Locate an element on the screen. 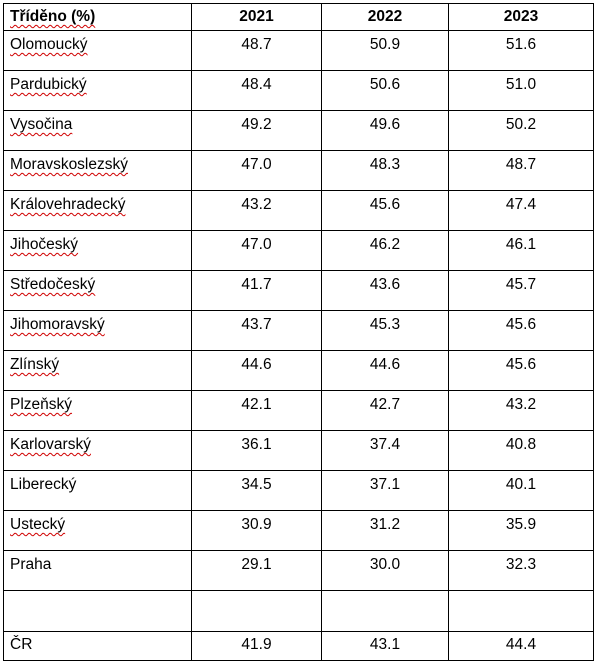 Image resolution: width=596 pixels, height=661 pixels. header-category: Tříděno (%) is located at coordinates (97, 17).